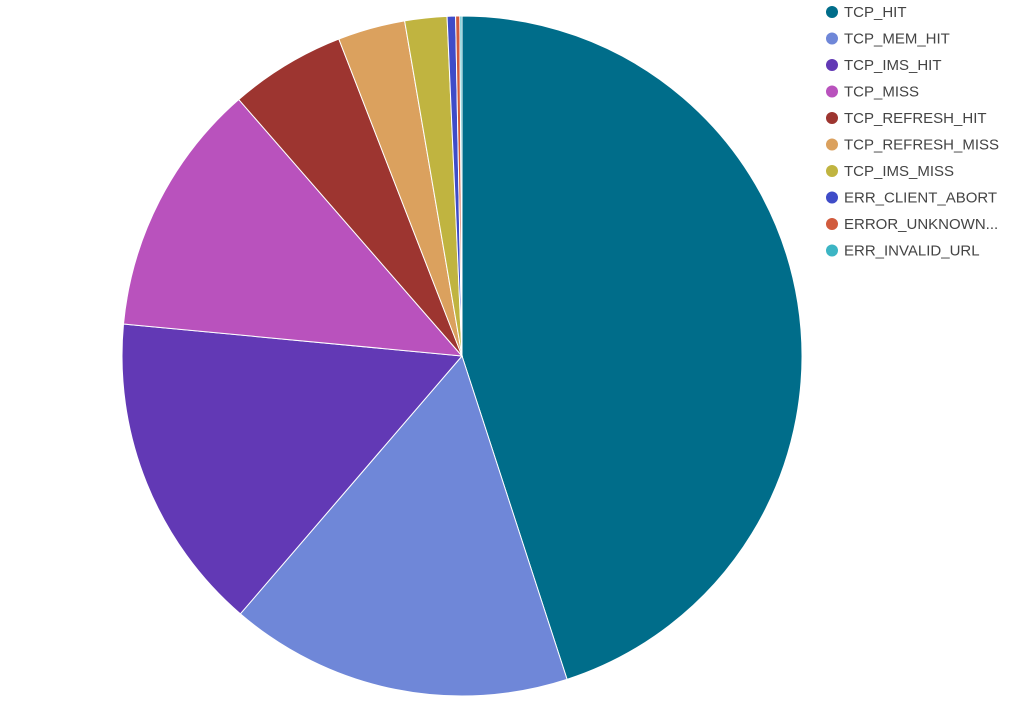  I want to click on legend-label: ERR_CLIENT_ABORT, so click(920, 197).